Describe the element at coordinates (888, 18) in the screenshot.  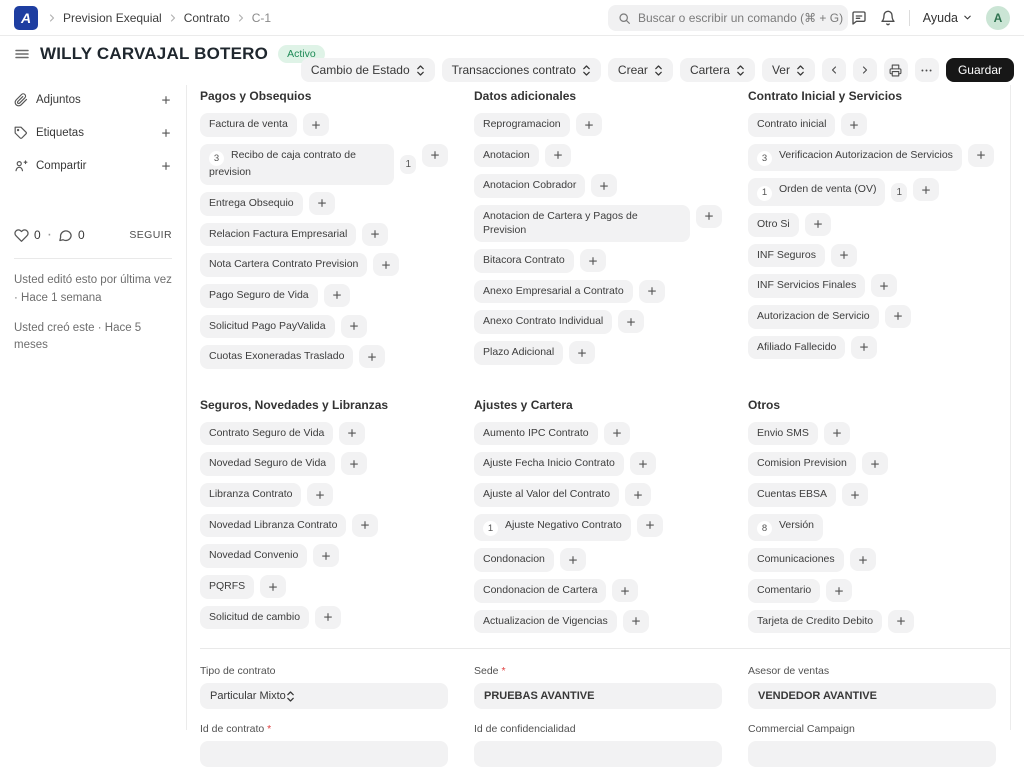
I see `notifications-bell-icon` at that location.